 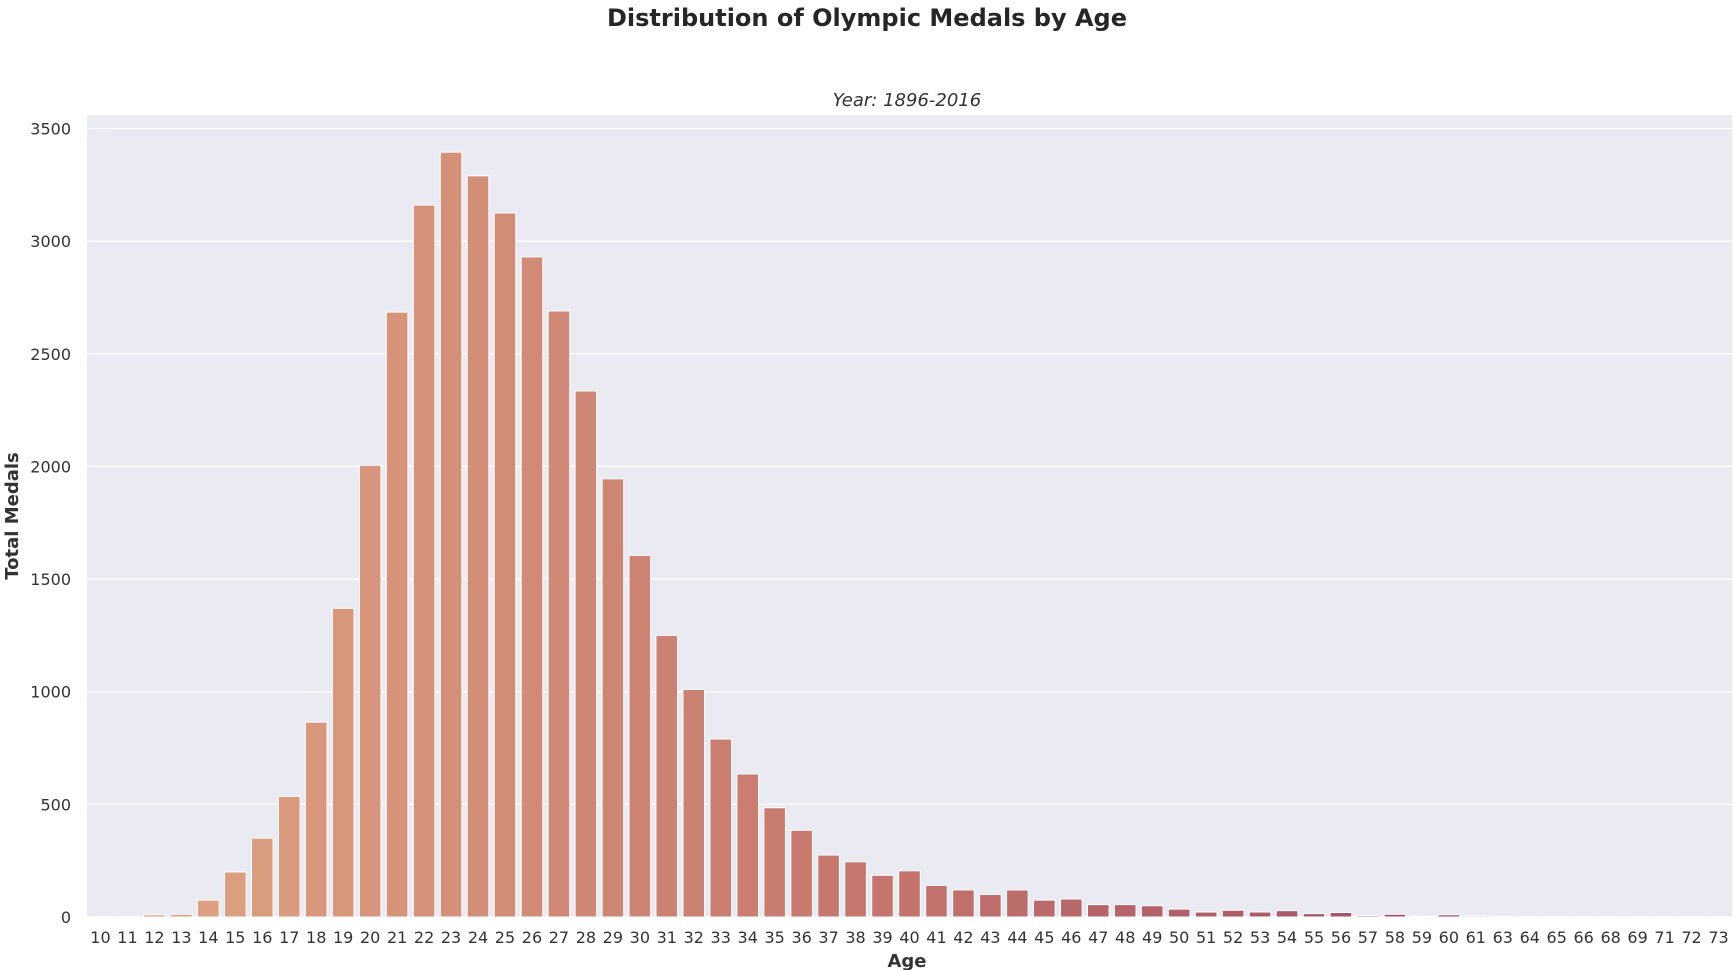 What do you see at coordinates (66, 917) in the screenshot?
I see `y-tick-label: 0` at bounding box center [66, 917].